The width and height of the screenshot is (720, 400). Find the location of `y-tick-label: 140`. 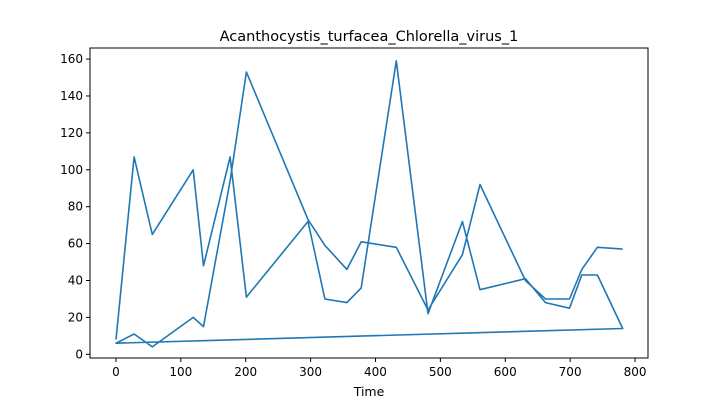

y-tick-label: 140 is located at coordinates (71, 96).